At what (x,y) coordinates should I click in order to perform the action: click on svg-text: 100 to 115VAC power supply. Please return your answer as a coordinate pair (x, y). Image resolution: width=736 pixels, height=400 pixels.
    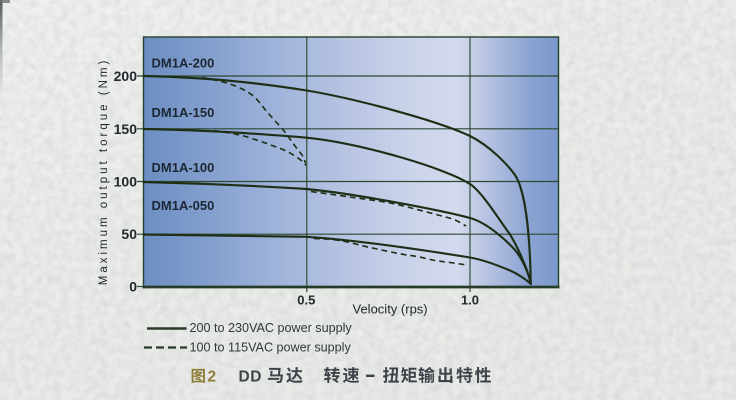
    Looking at the image, I should click on (271, 347).